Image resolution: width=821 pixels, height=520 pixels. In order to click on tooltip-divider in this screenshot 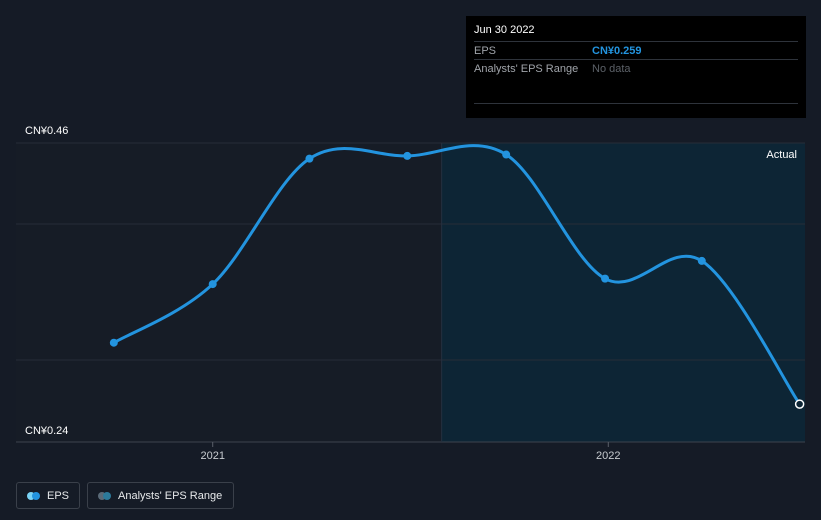, I will do `click(636, 90)`.